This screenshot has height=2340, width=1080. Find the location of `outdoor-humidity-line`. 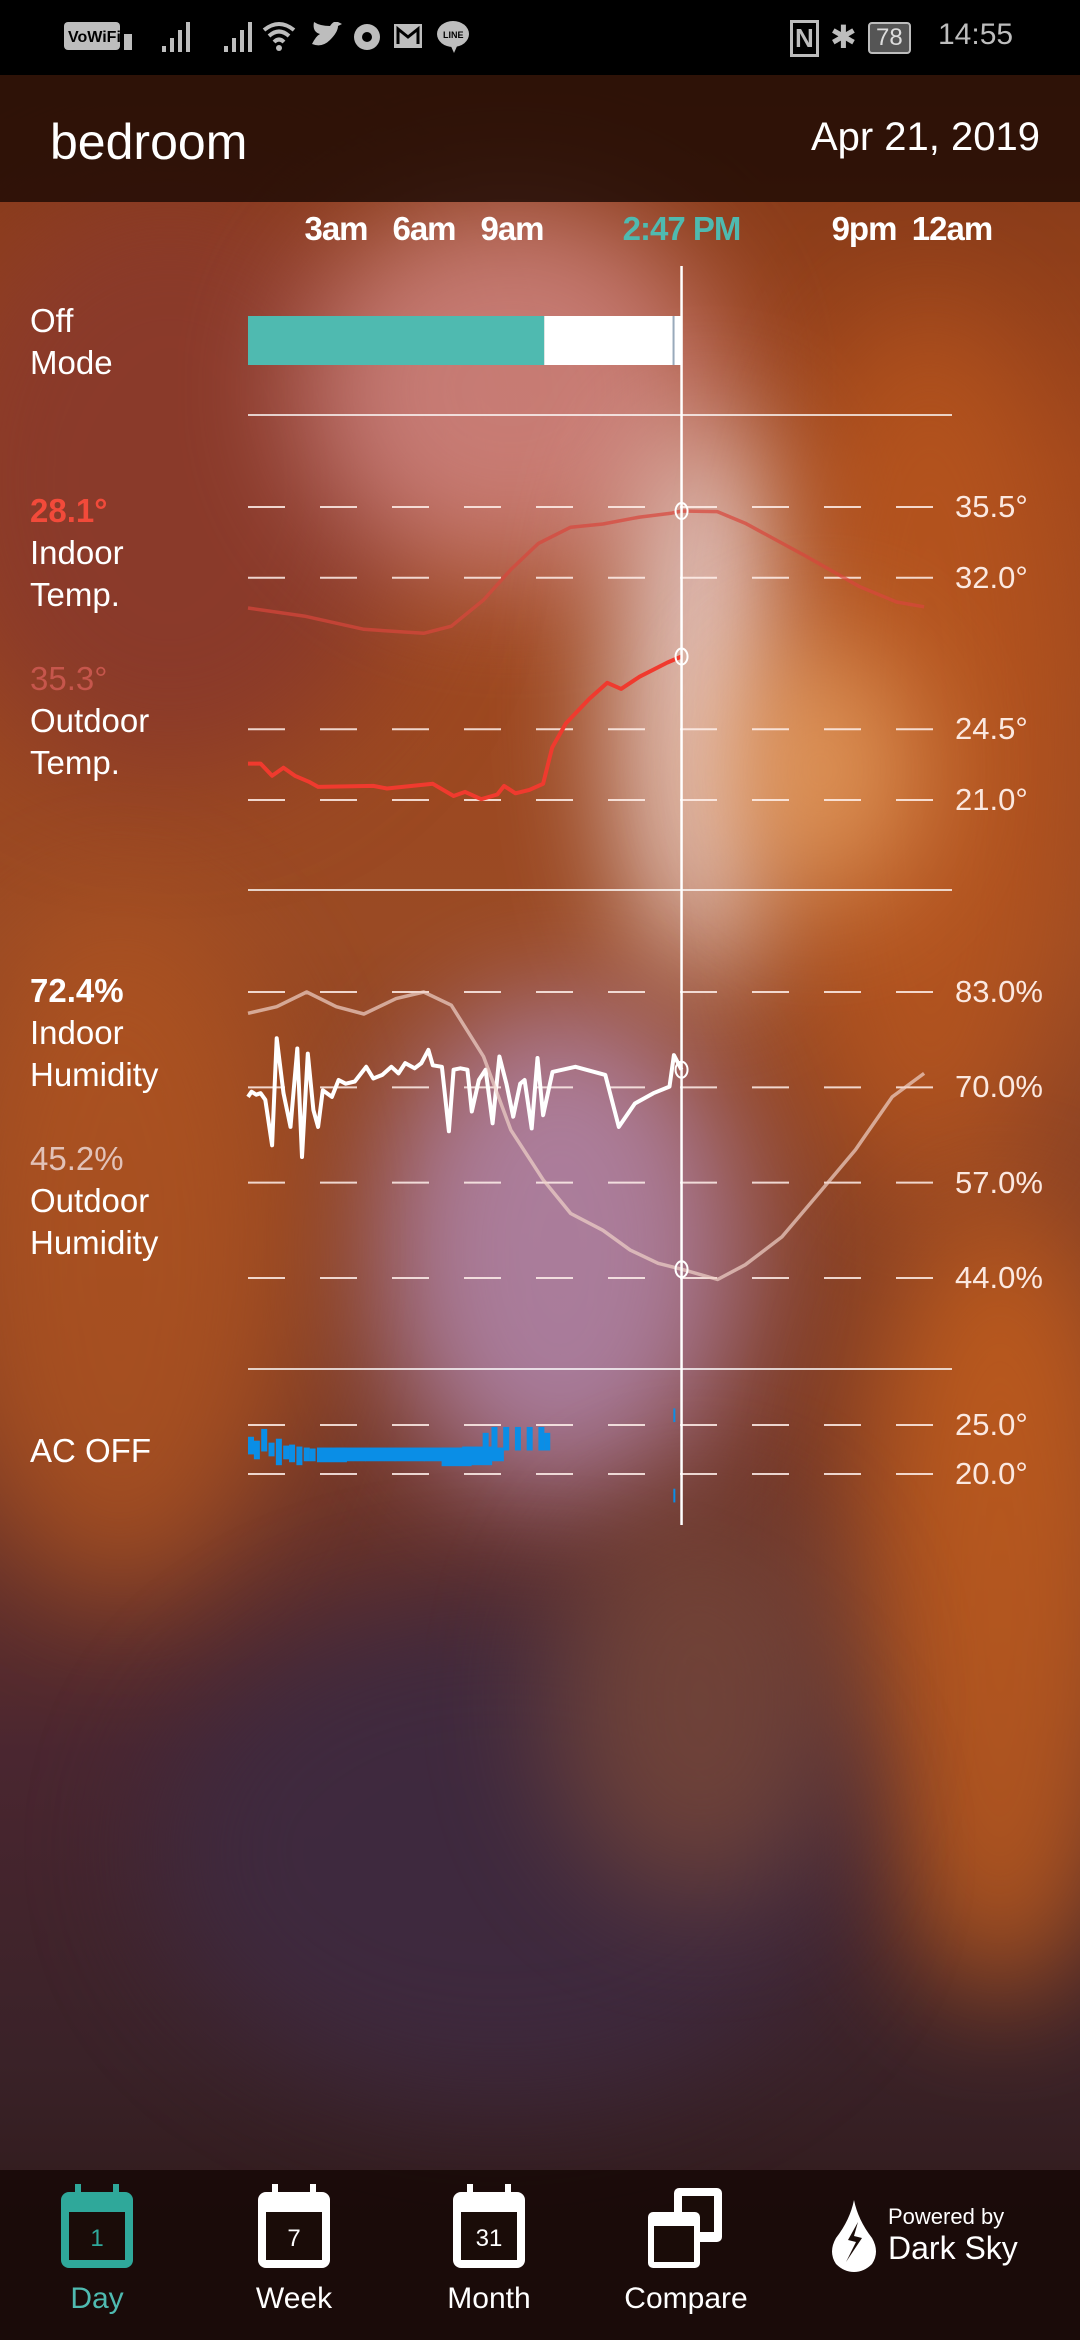

outdoor-humidity-line is located at coordinates (586, 1136).